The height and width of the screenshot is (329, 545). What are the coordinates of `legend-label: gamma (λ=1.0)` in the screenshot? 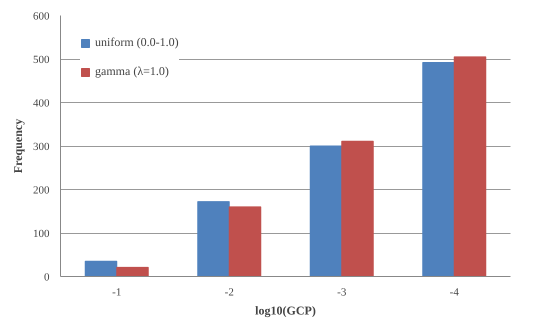 It's located at (132, 71).